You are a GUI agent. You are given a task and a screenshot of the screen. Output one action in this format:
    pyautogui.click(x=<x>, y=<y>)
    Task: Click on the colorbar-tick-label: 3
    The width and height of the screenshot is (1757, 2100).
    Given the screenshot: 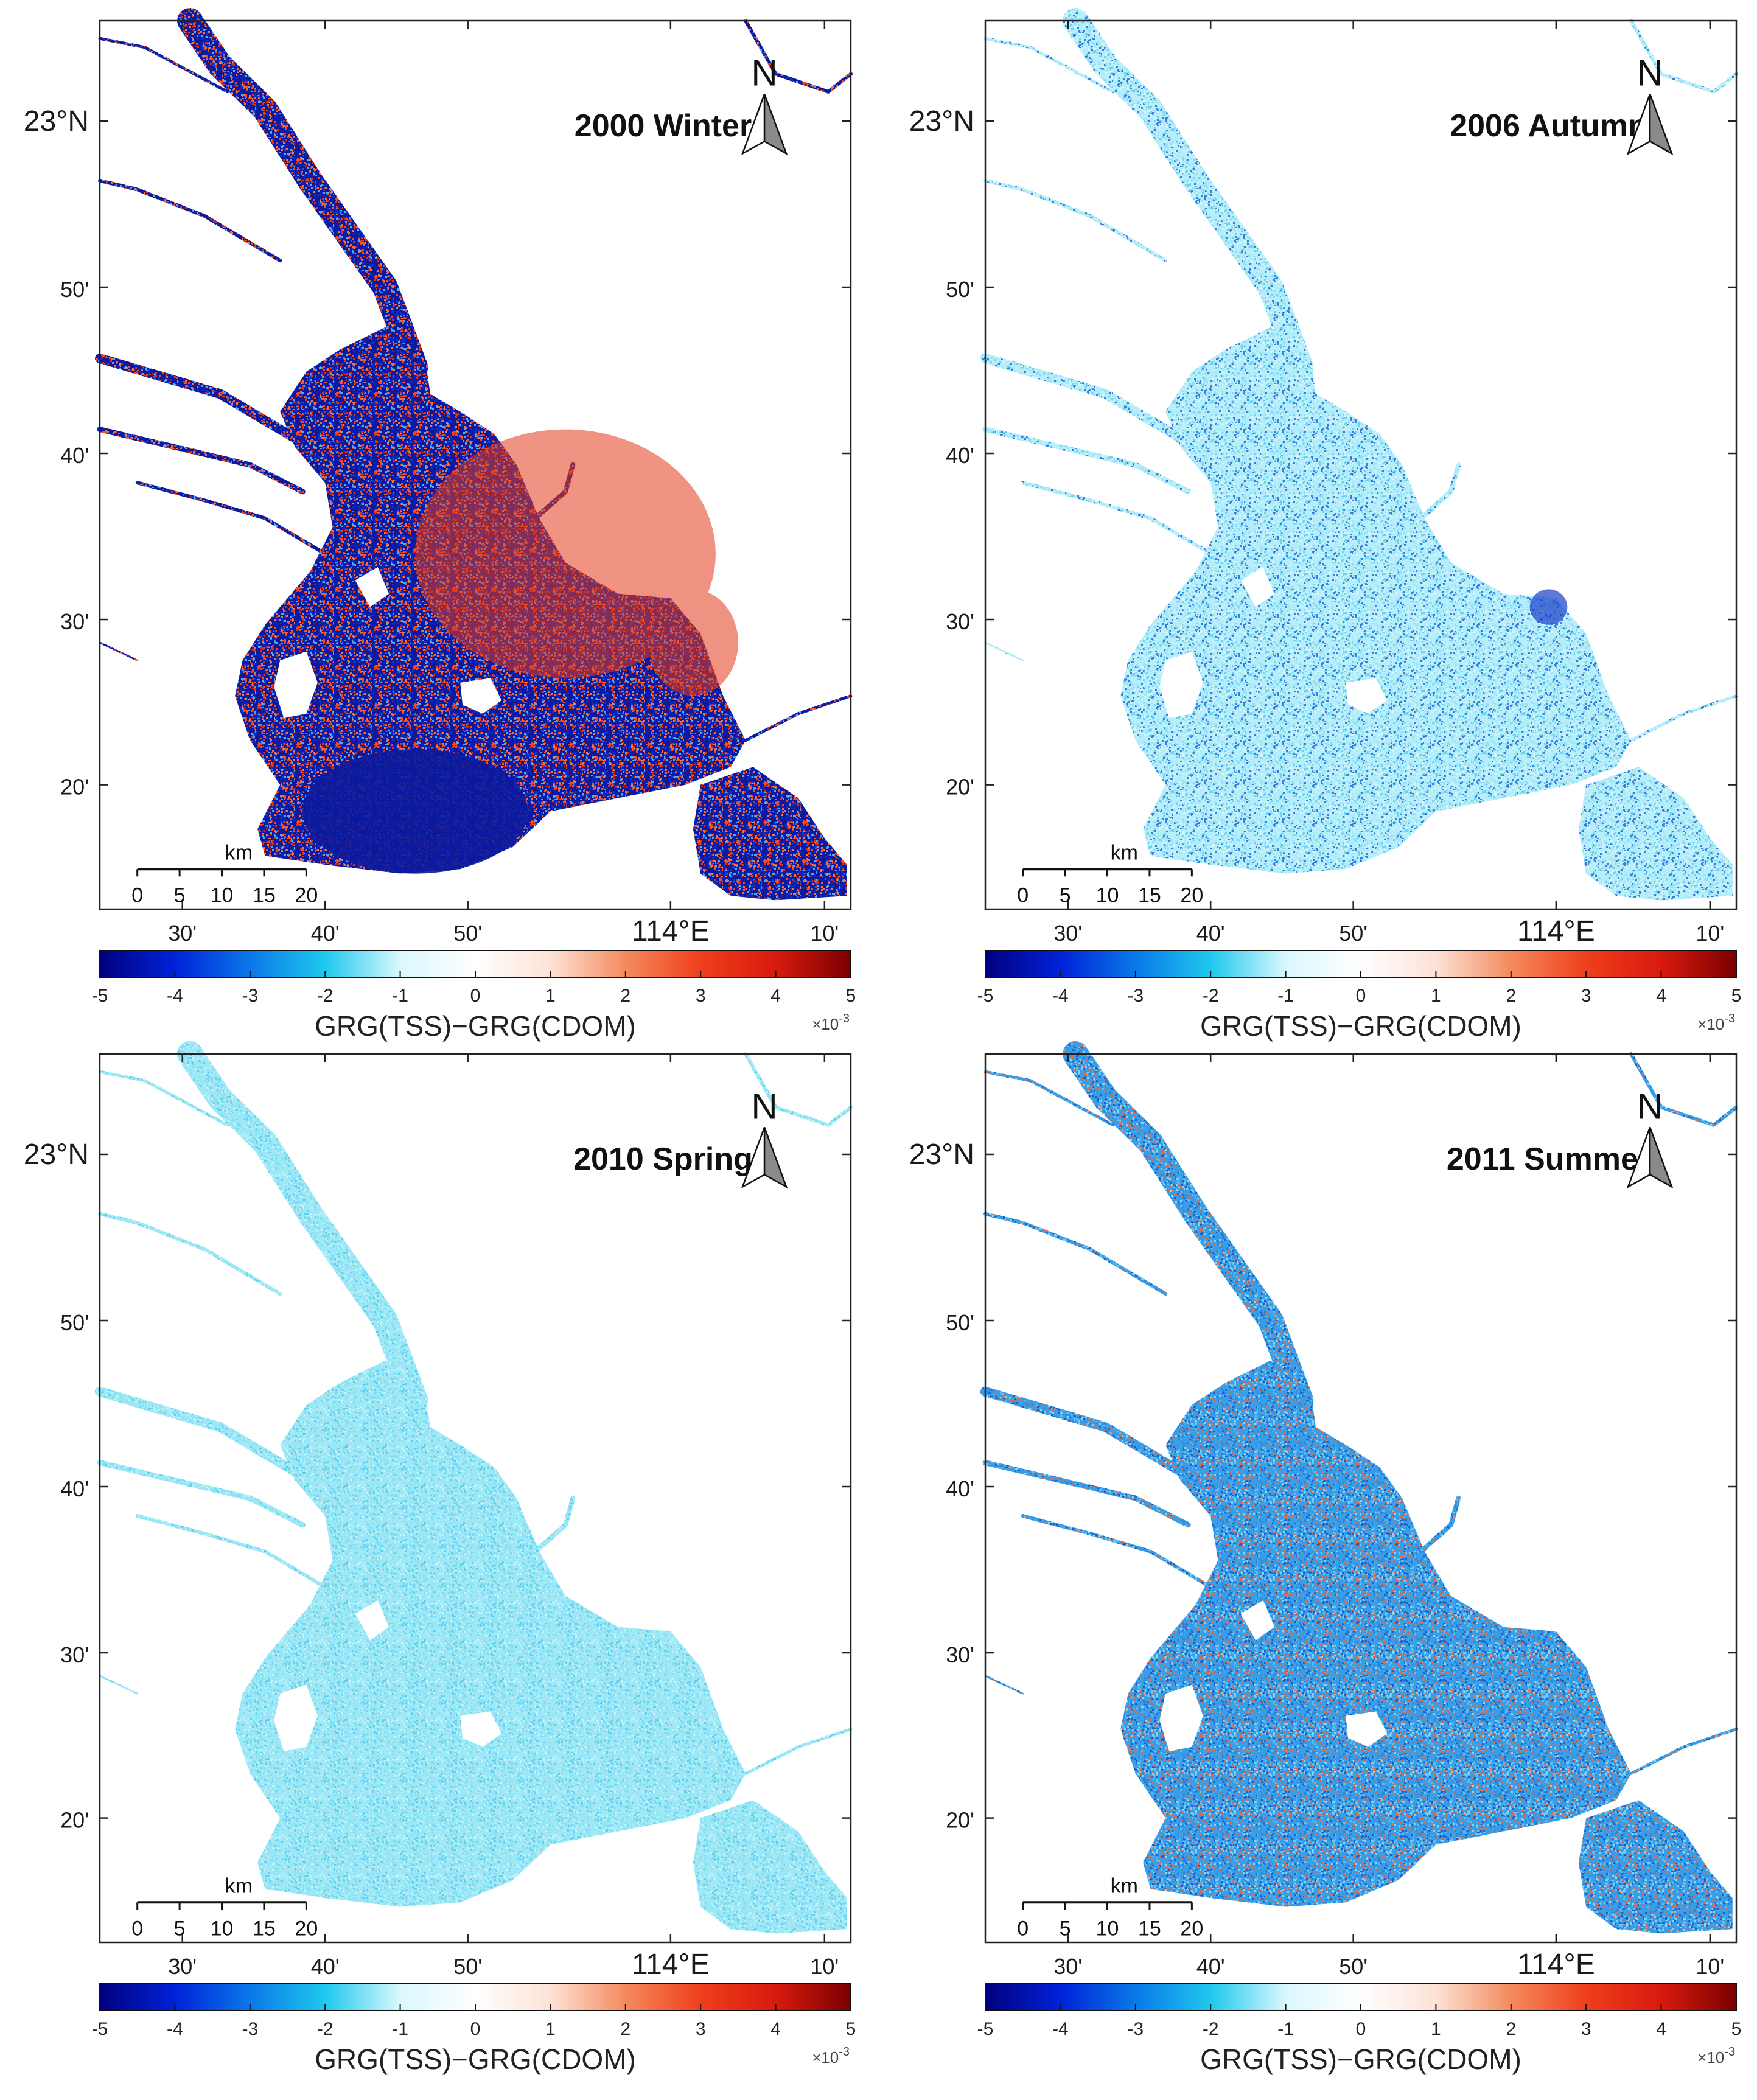 What is the action you would take?
    pyautogui.click(x=1586, y=996)
    